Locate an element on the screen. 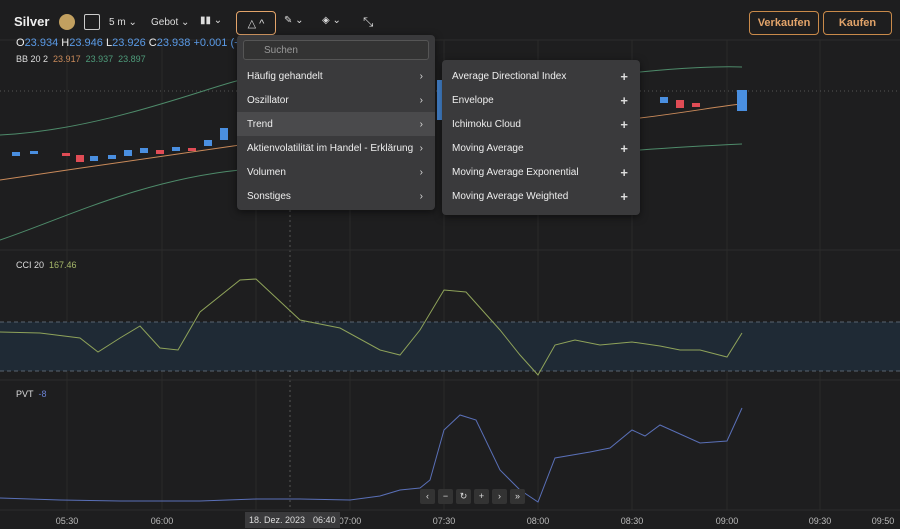 The height and width of the screenshot is (529, 900). price-type-label: Gebot is located at coordinates (165, 22).